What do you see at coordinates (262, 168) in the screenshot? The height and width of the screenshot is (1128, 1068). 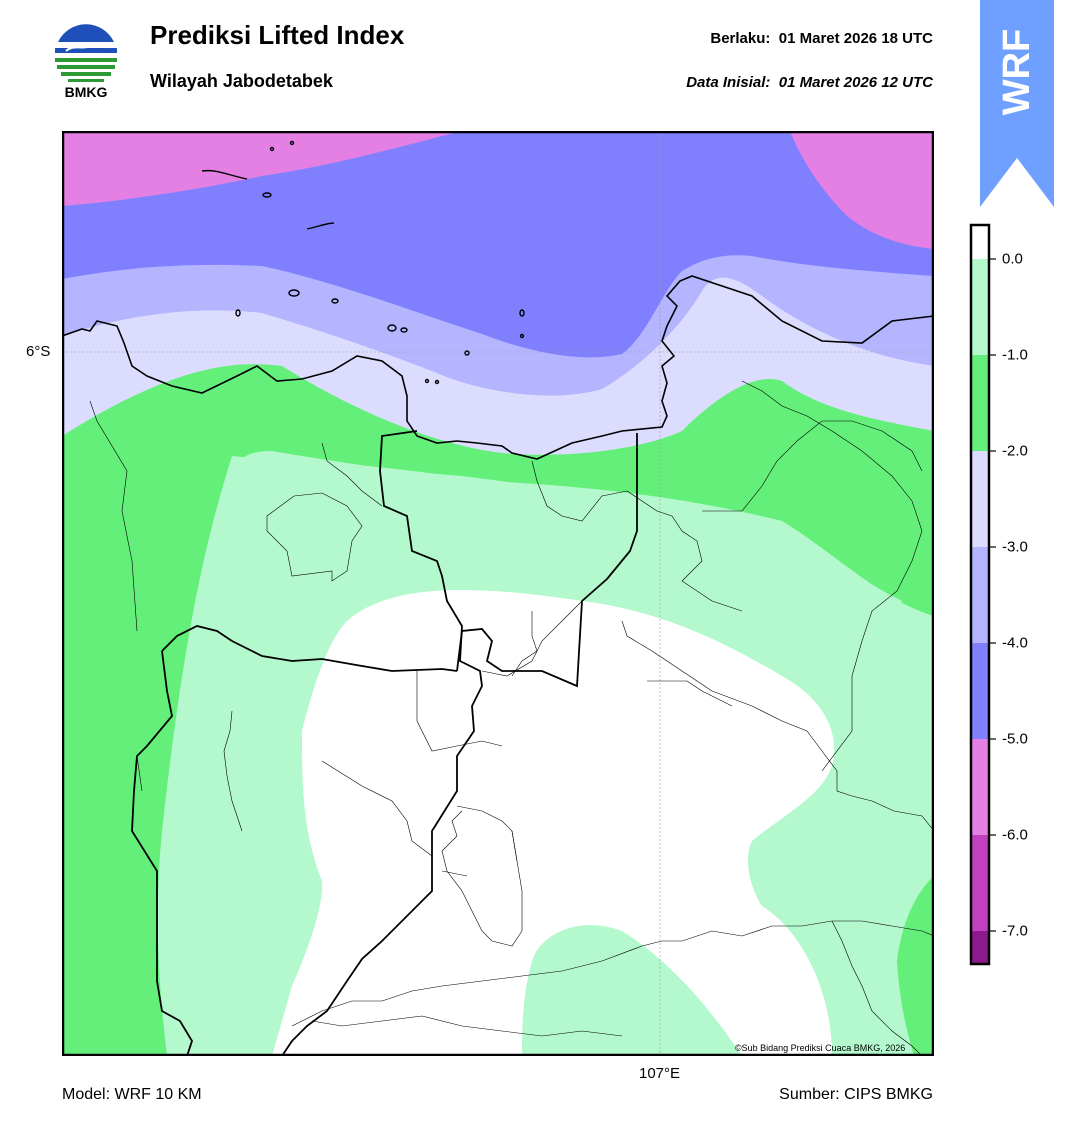 I see `band-pink-nw` at bounding box center [262, 168].